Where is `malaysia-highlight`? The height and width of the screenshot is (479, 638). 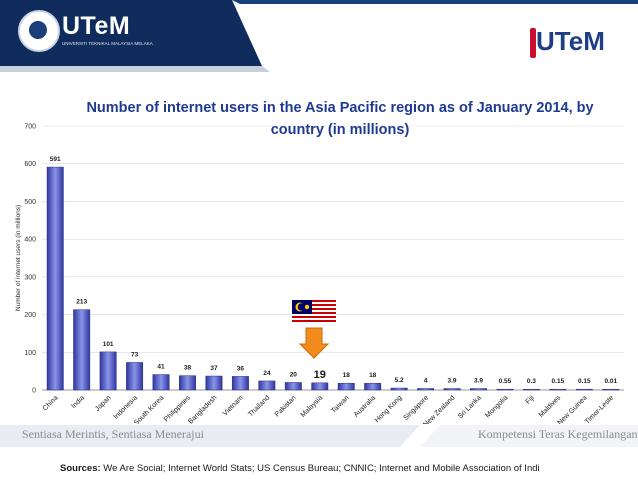
malaysia-highlight is located at coordinates (314, 332).